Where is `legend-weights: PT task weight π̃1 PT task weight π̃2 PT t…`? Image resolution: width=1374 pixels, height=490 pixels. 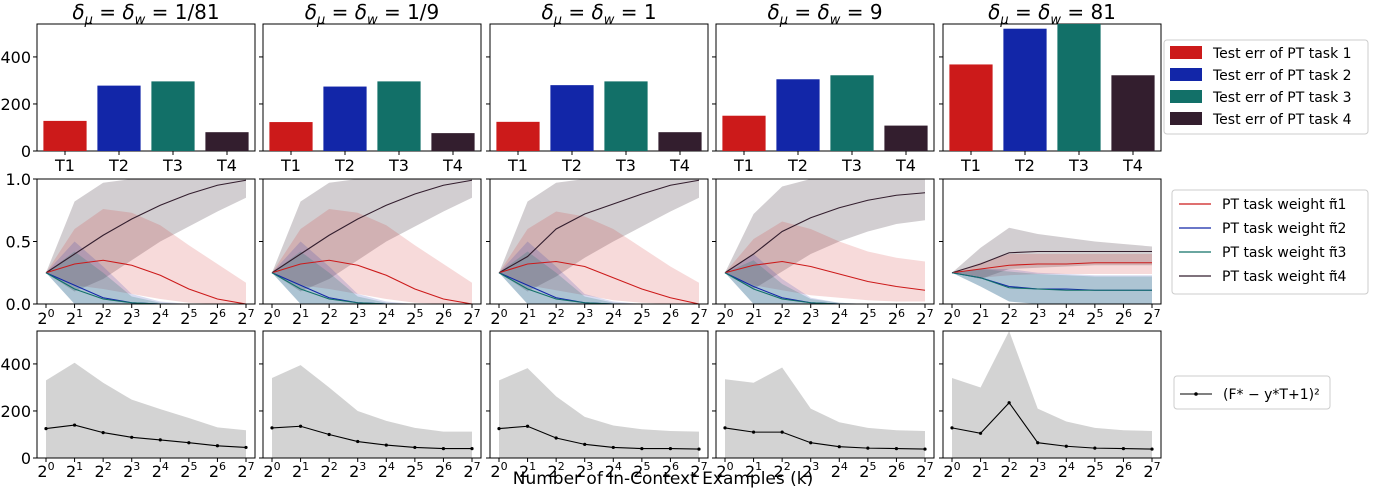 legend-weights: PT task weight π̃1 PT task weight π̃2 PT t… is located at coordinates (1270, 242).